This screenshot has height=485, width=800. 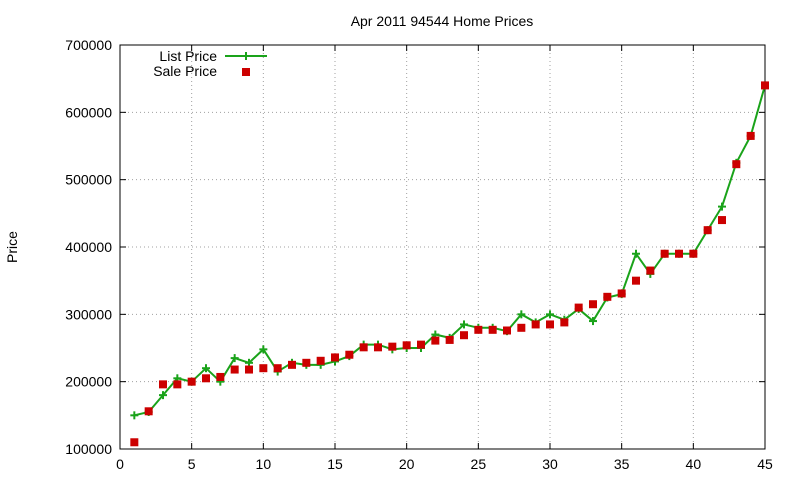 I want to click on x-tick-label: 15, so click(x=335, y=464).